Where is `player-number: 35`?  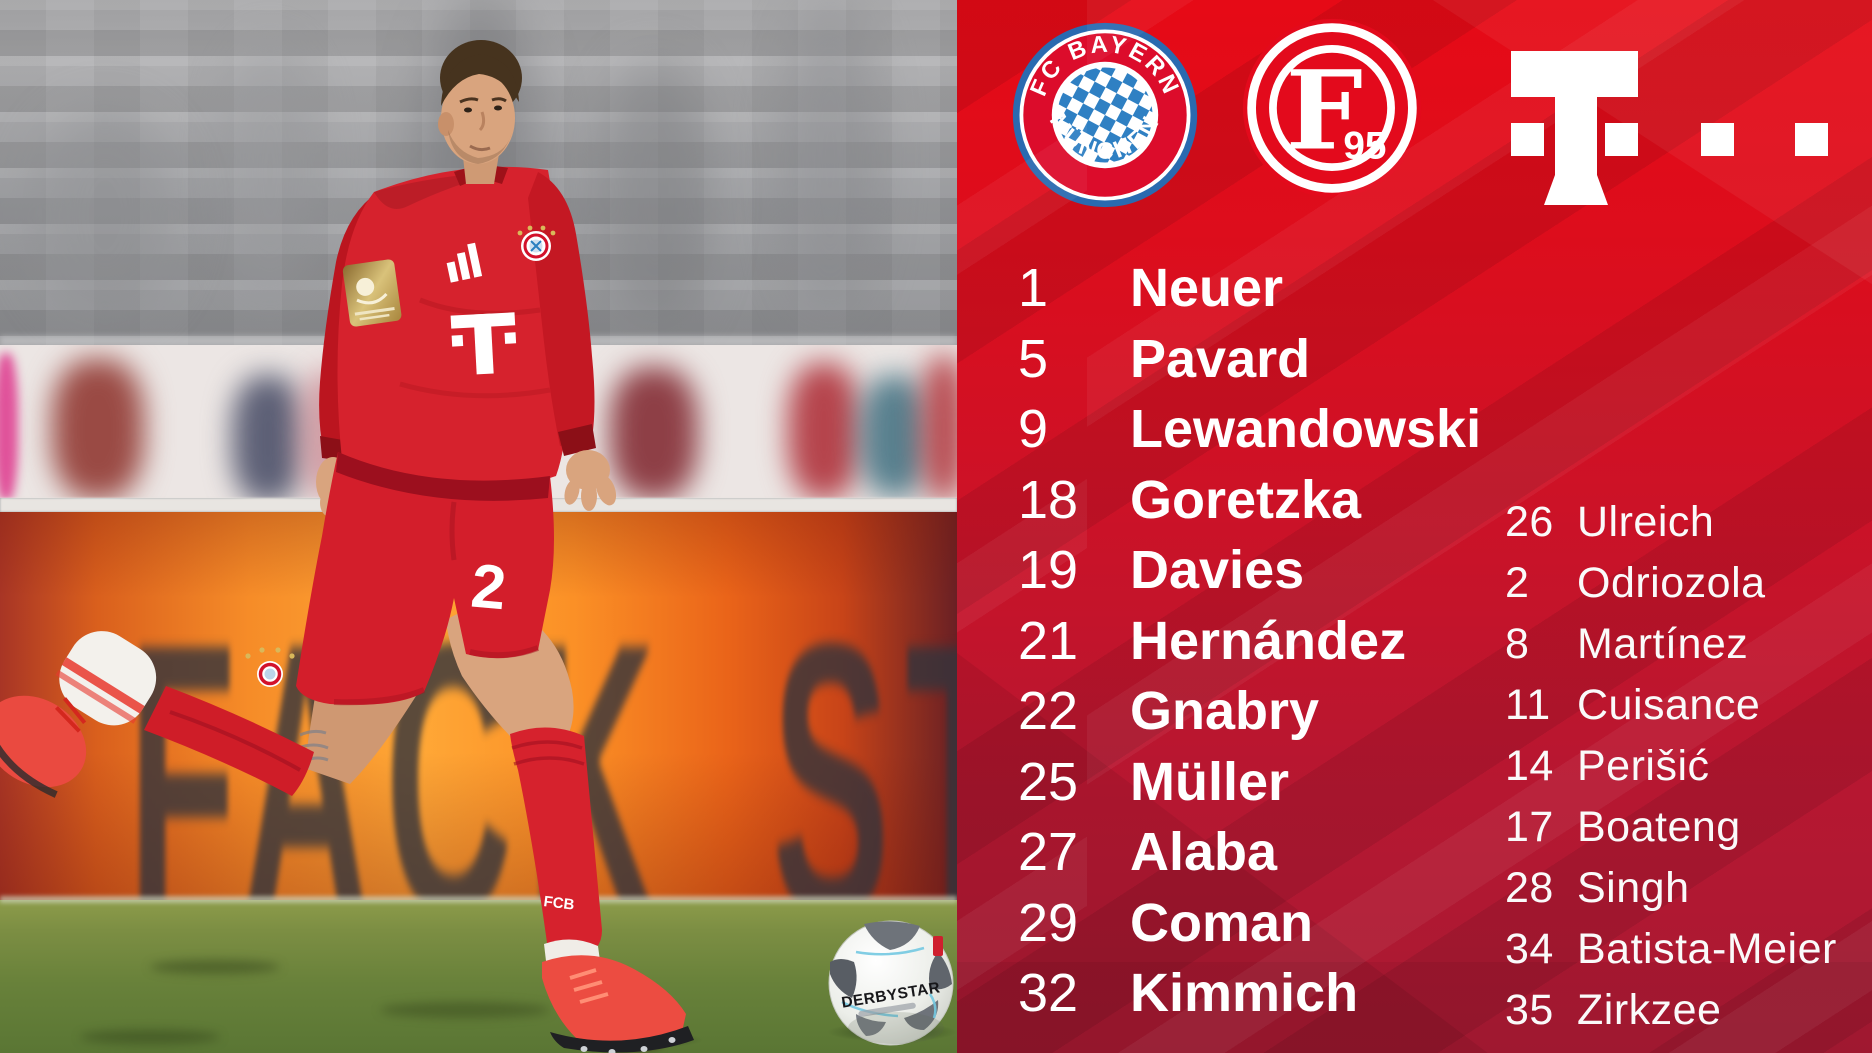 player-number: 35 is located at coordinates (1529, 1010).